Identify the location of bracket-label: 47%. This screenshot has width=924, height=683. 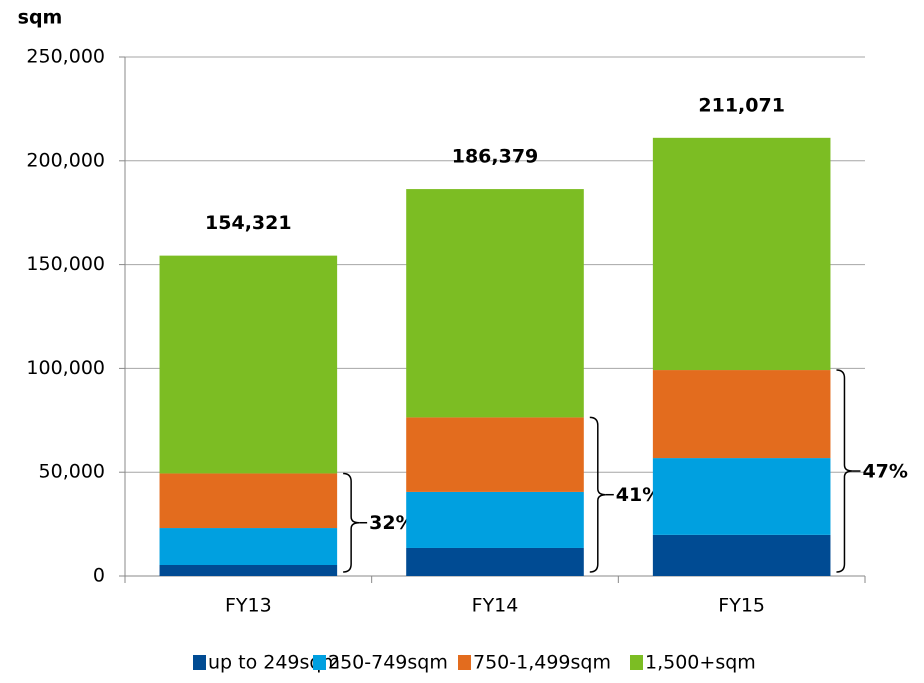
(884, 472).